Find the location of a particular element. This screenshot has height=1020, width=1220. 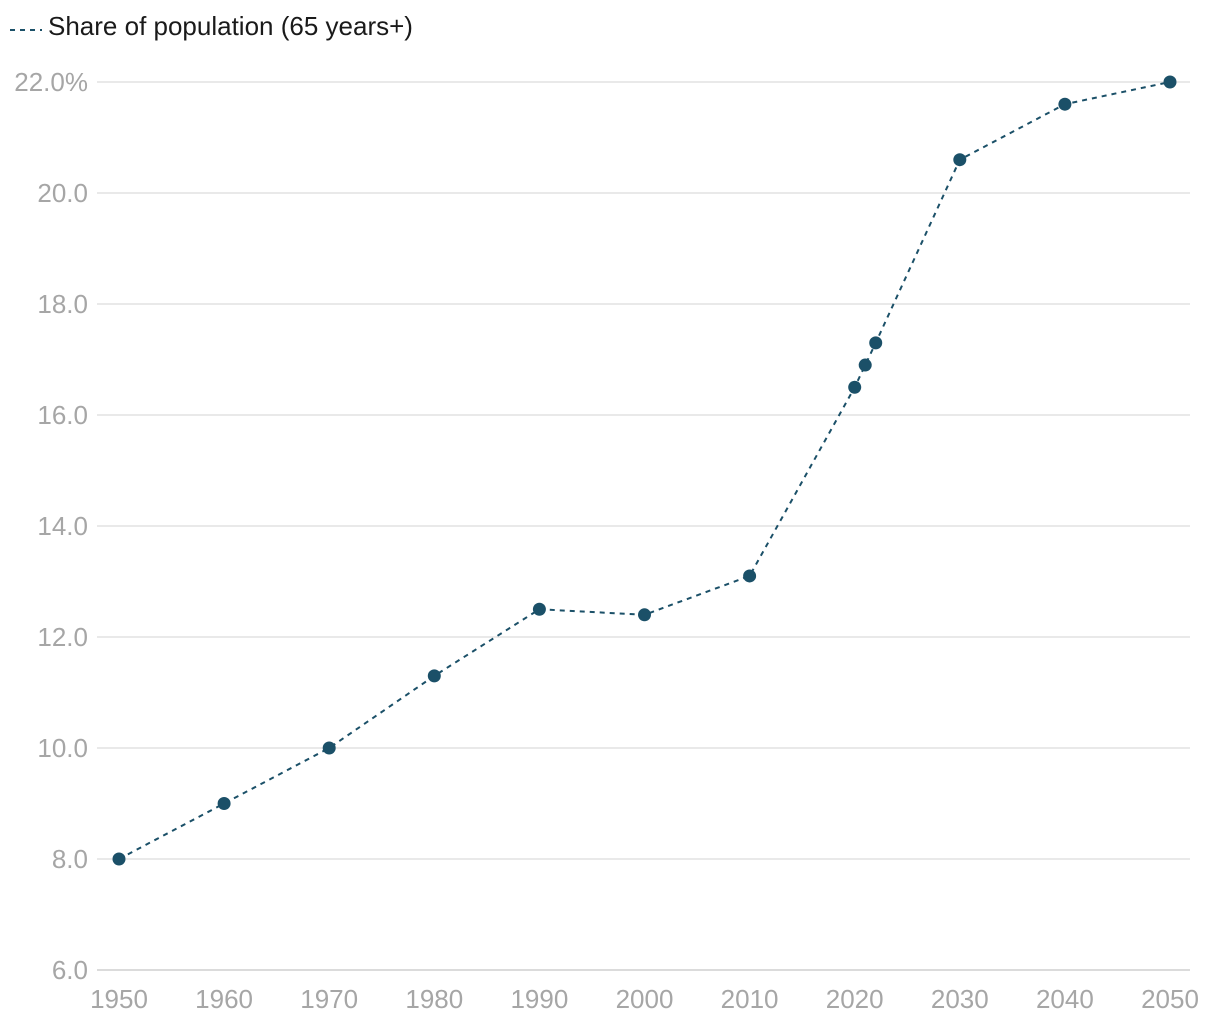

x-tick-label: 2000 is located at coordinates (645, 999).